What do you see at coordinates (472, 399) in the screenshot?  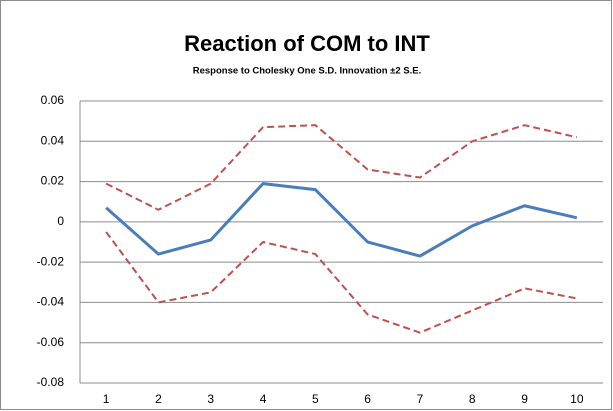 I see `x-tick-label: 8` at bounding box center [472, 399].